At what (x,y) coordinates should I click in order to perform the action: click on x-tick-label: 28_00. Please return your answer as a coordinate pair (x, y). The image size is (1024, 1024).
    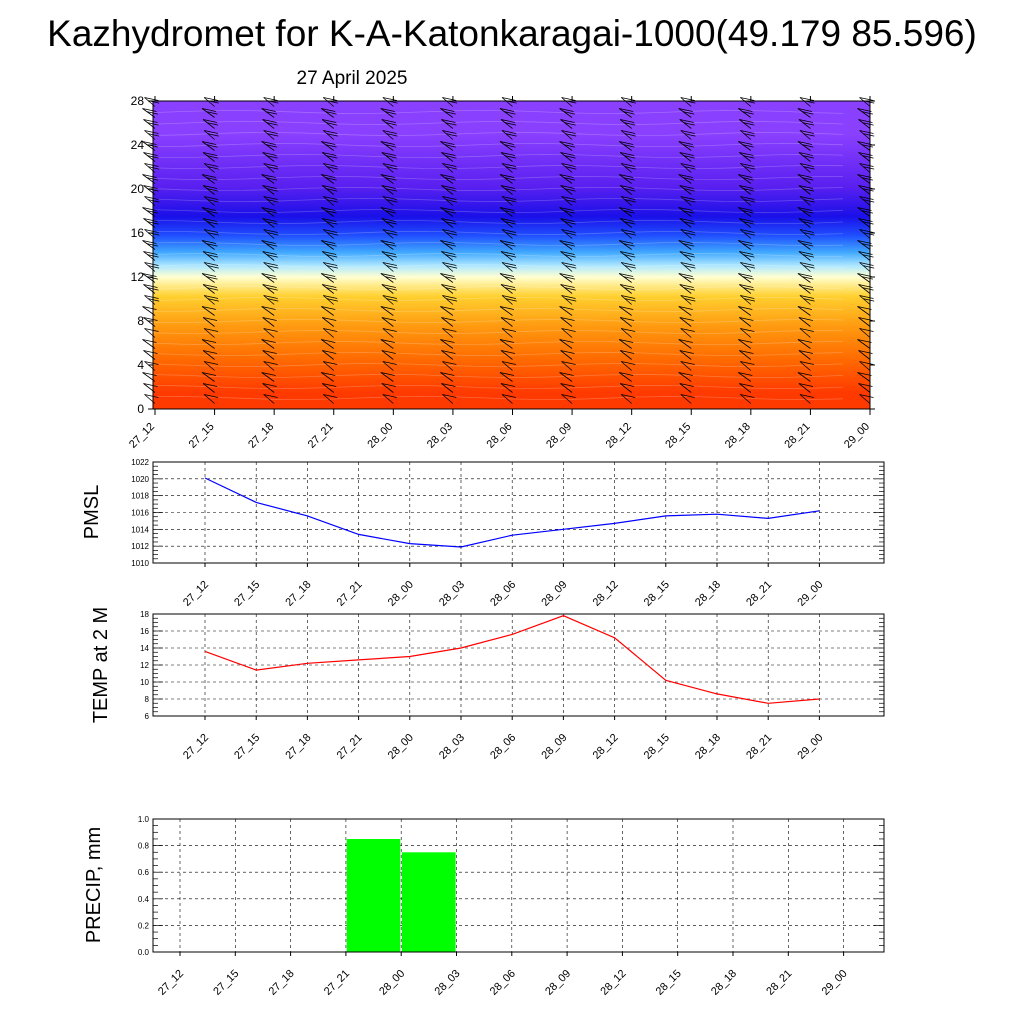
    Looking at the image, I should click on (401, 594).